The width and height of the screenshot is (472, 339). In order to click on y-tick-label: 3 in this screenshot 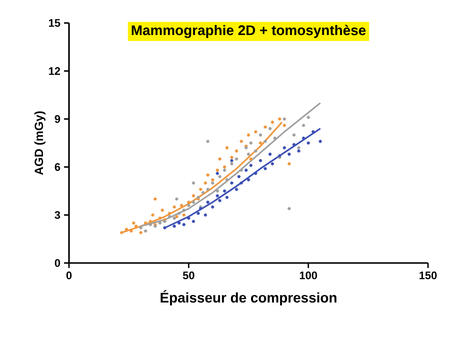, I will do `click(57, 215)`.